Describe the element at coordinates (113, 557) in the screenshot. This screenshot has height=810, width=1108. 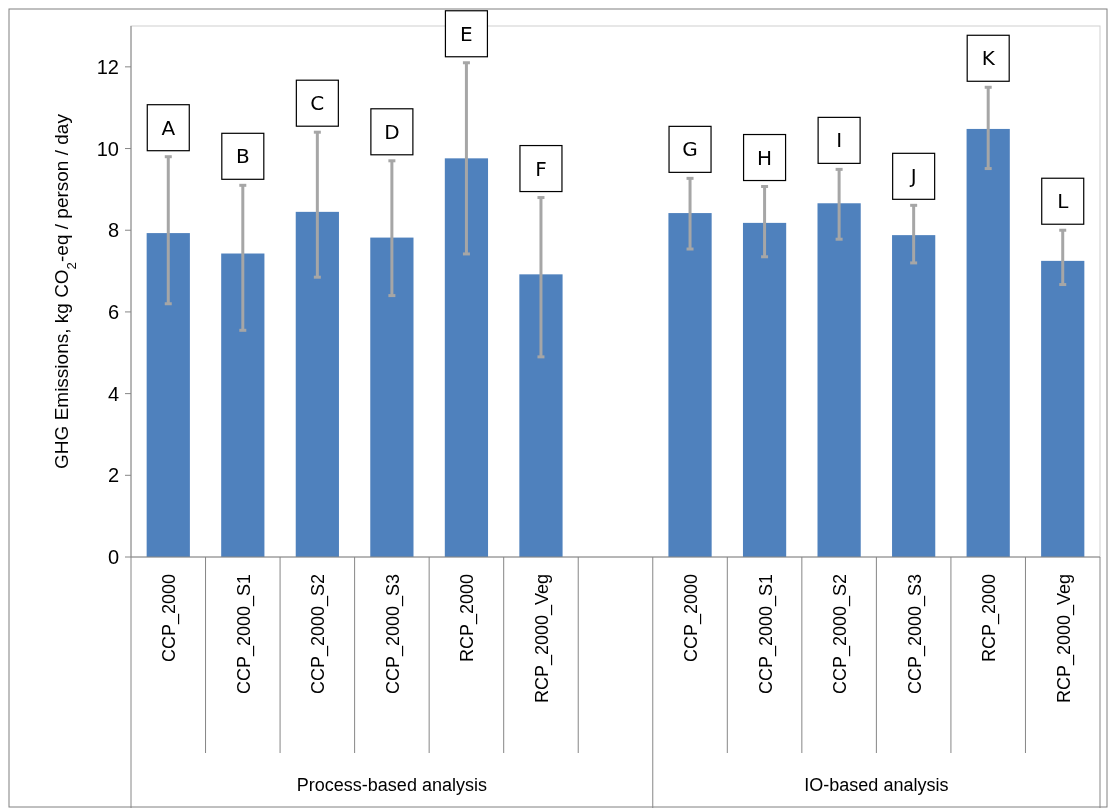
I see `y-tick-label: 0` at that location.